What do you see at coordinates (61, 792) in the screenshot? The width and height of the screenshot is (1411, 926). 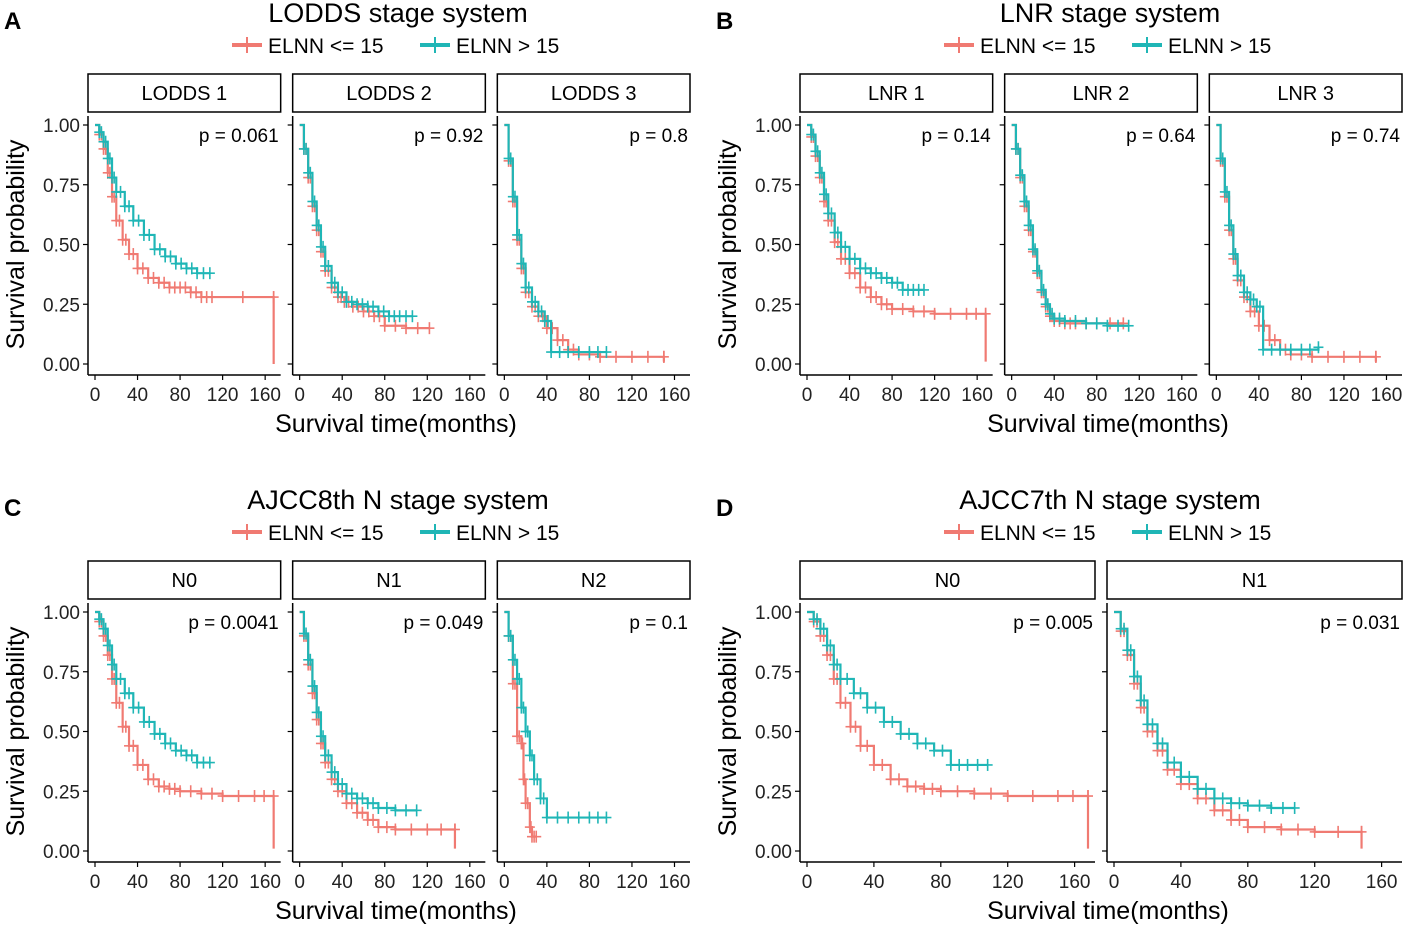 I see `y-tick-label: 0.25` at bounding box center [61, 792].